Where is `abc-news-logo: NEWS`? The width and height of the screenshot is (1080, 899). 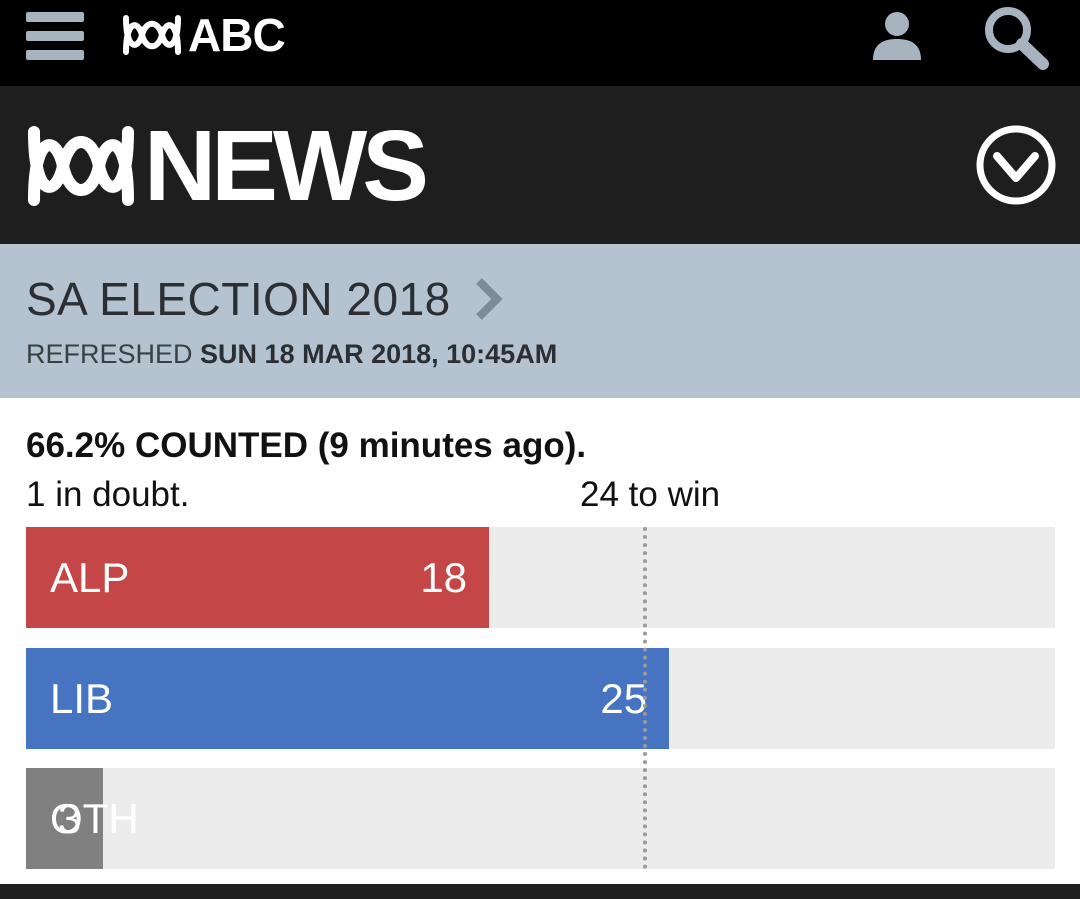 abc-news-logo: NEWS is located at coordinates (227, 166).